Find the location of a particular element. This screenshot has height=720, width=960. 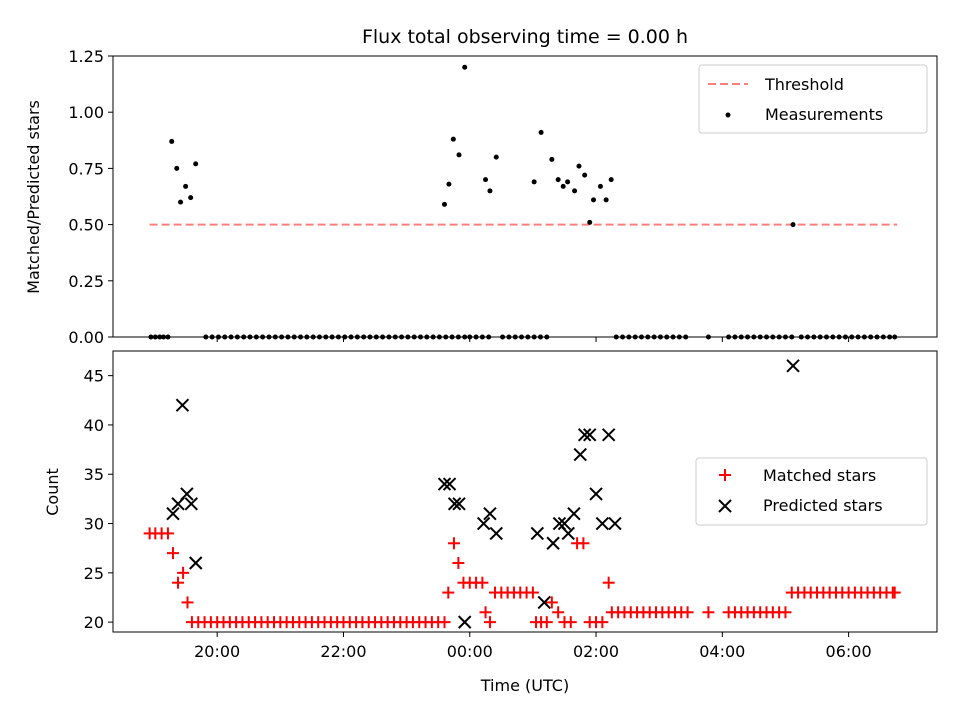

bottom-x-ticks: 20:00 22:00 00:00 02:00 04:00 06:00 is located at coordinates (533, 646).